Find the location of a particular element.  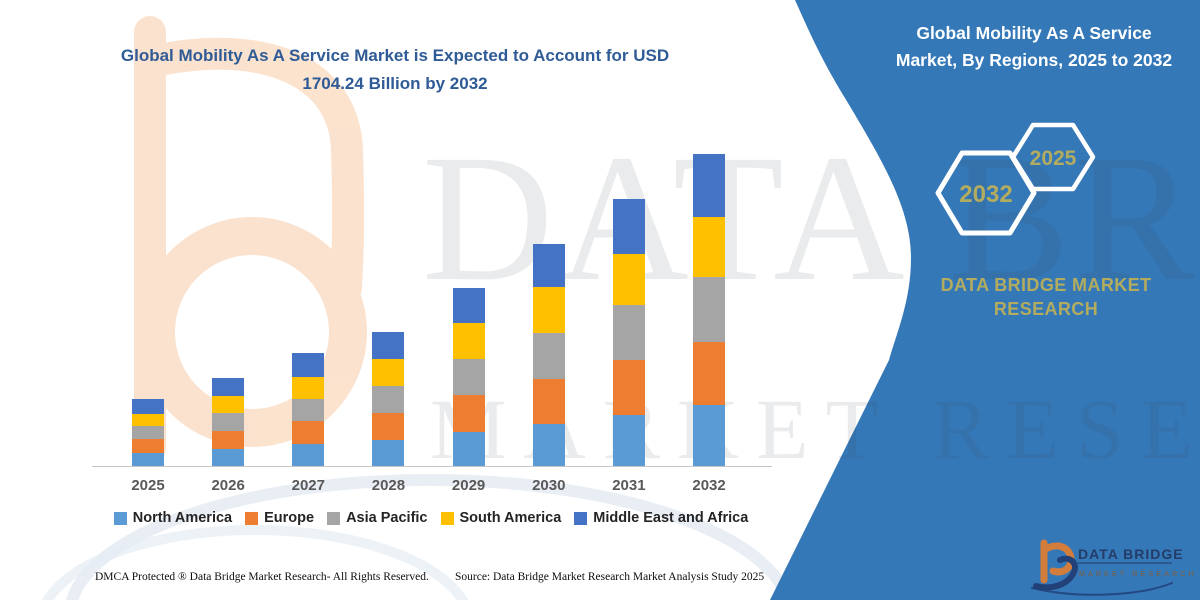

bar-2028-segment-asia-pacific is located at coordinates (388, 399).